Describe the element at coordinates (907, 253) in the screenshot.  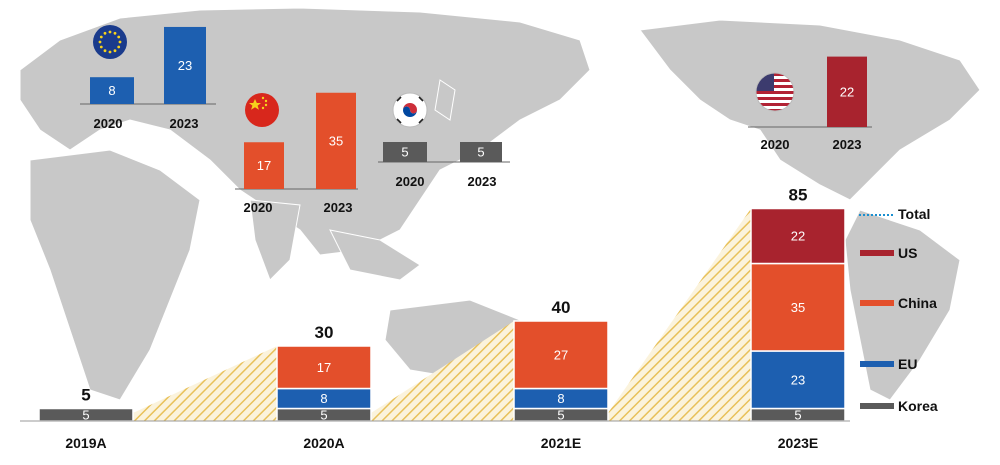
I see `legend-label-us: US` at that location.